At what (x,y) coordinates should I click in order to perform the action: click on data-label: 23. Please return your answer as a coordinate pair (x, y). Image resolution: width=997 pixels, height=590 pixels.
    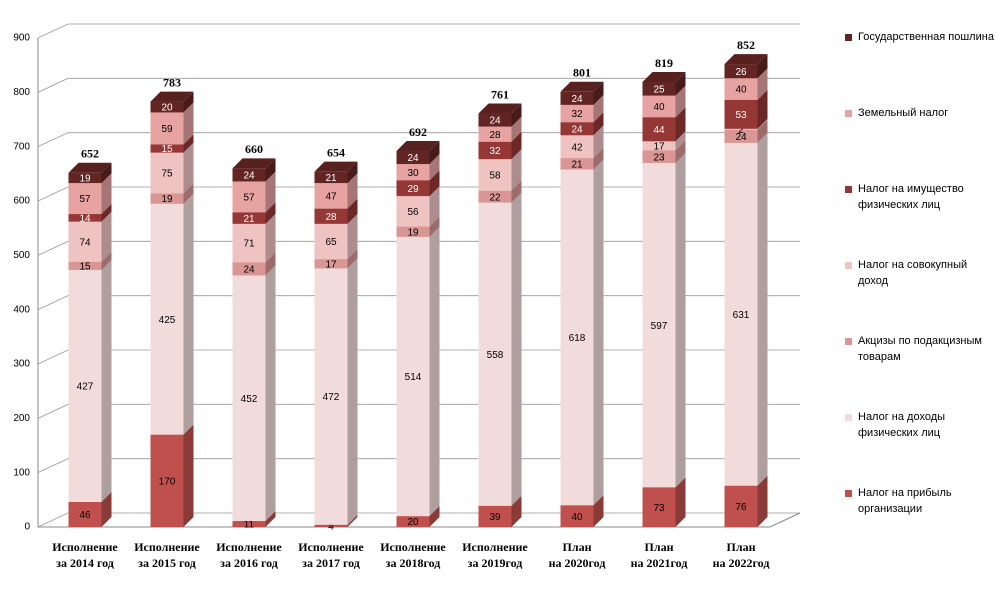
    Looking at the image, I should click on (659, 157).